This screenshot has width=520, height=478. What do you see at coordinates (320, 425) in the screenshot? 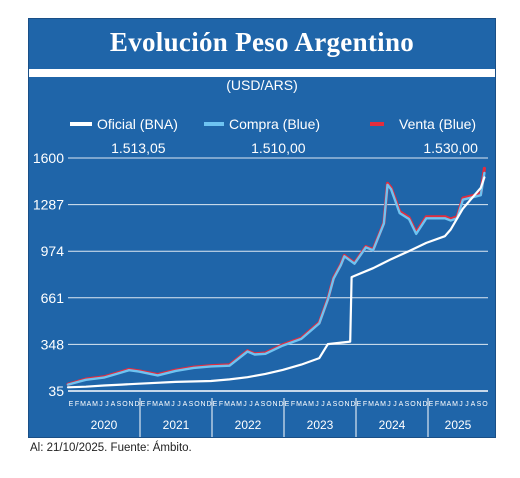
I see `year-label-2023: 2023` at bounding box center [320, 425].